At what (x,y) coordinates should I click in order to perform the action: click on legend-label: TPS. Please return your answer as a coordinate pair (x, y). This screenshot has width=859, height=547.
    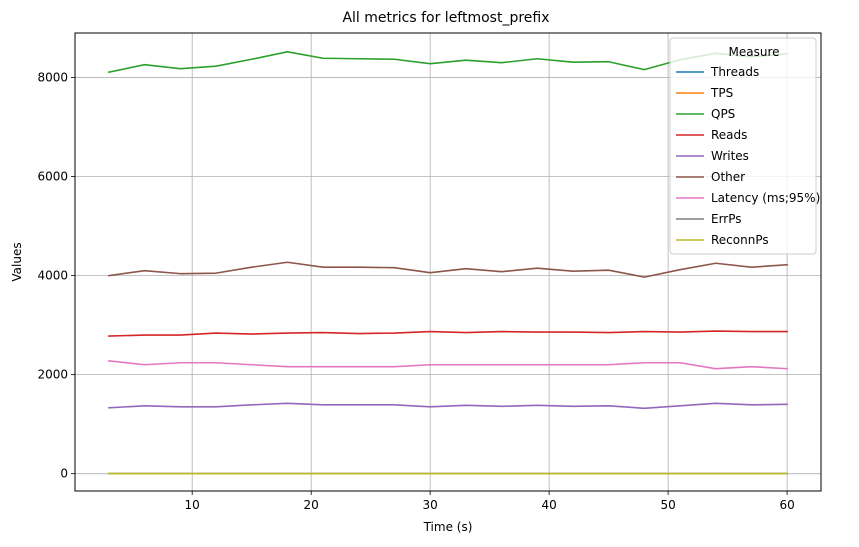
    Looking at the image, I should click on (721, 93).